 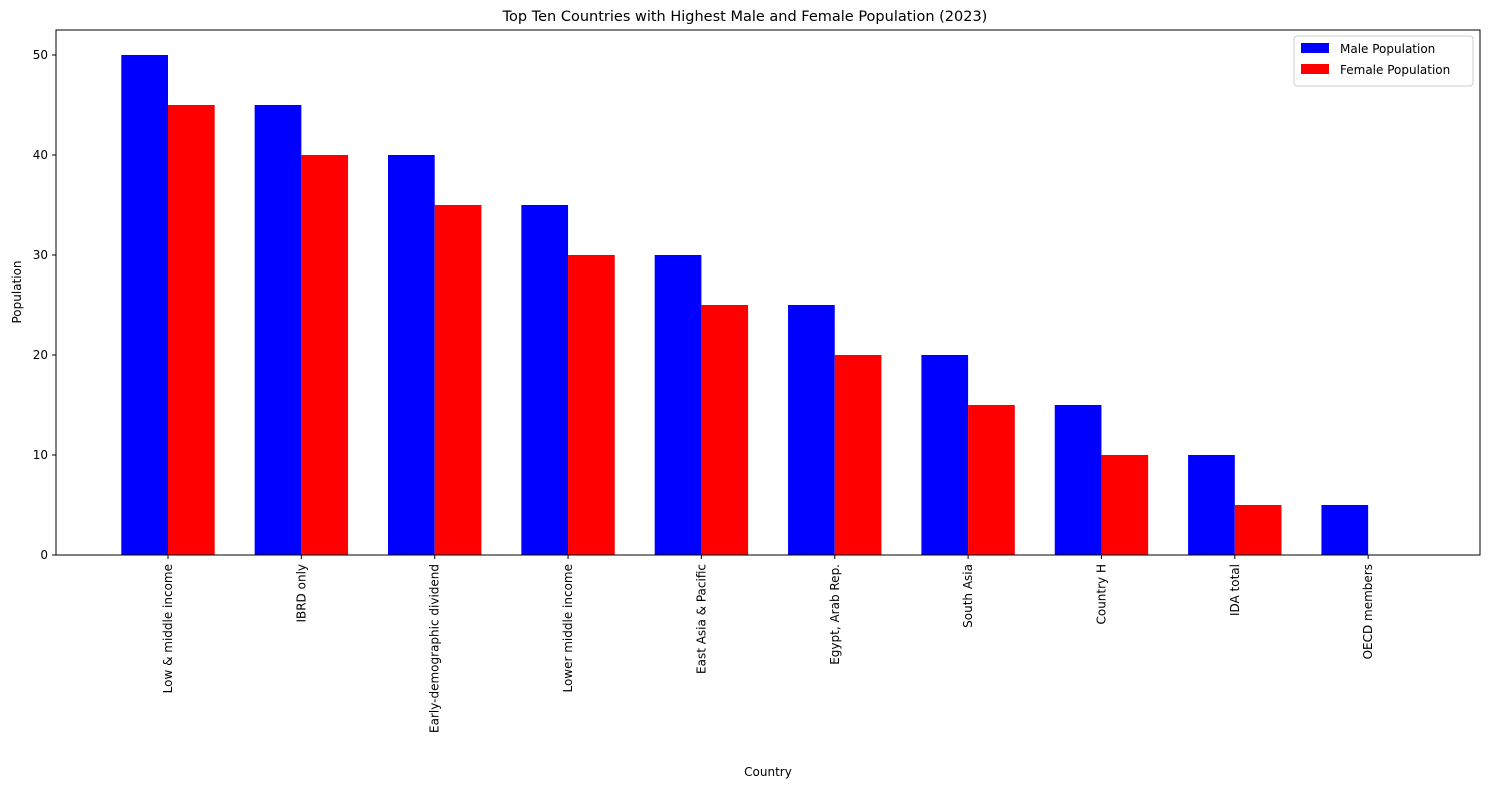 I want to click on y-axis-label: Population, so click(x=17, y=291).